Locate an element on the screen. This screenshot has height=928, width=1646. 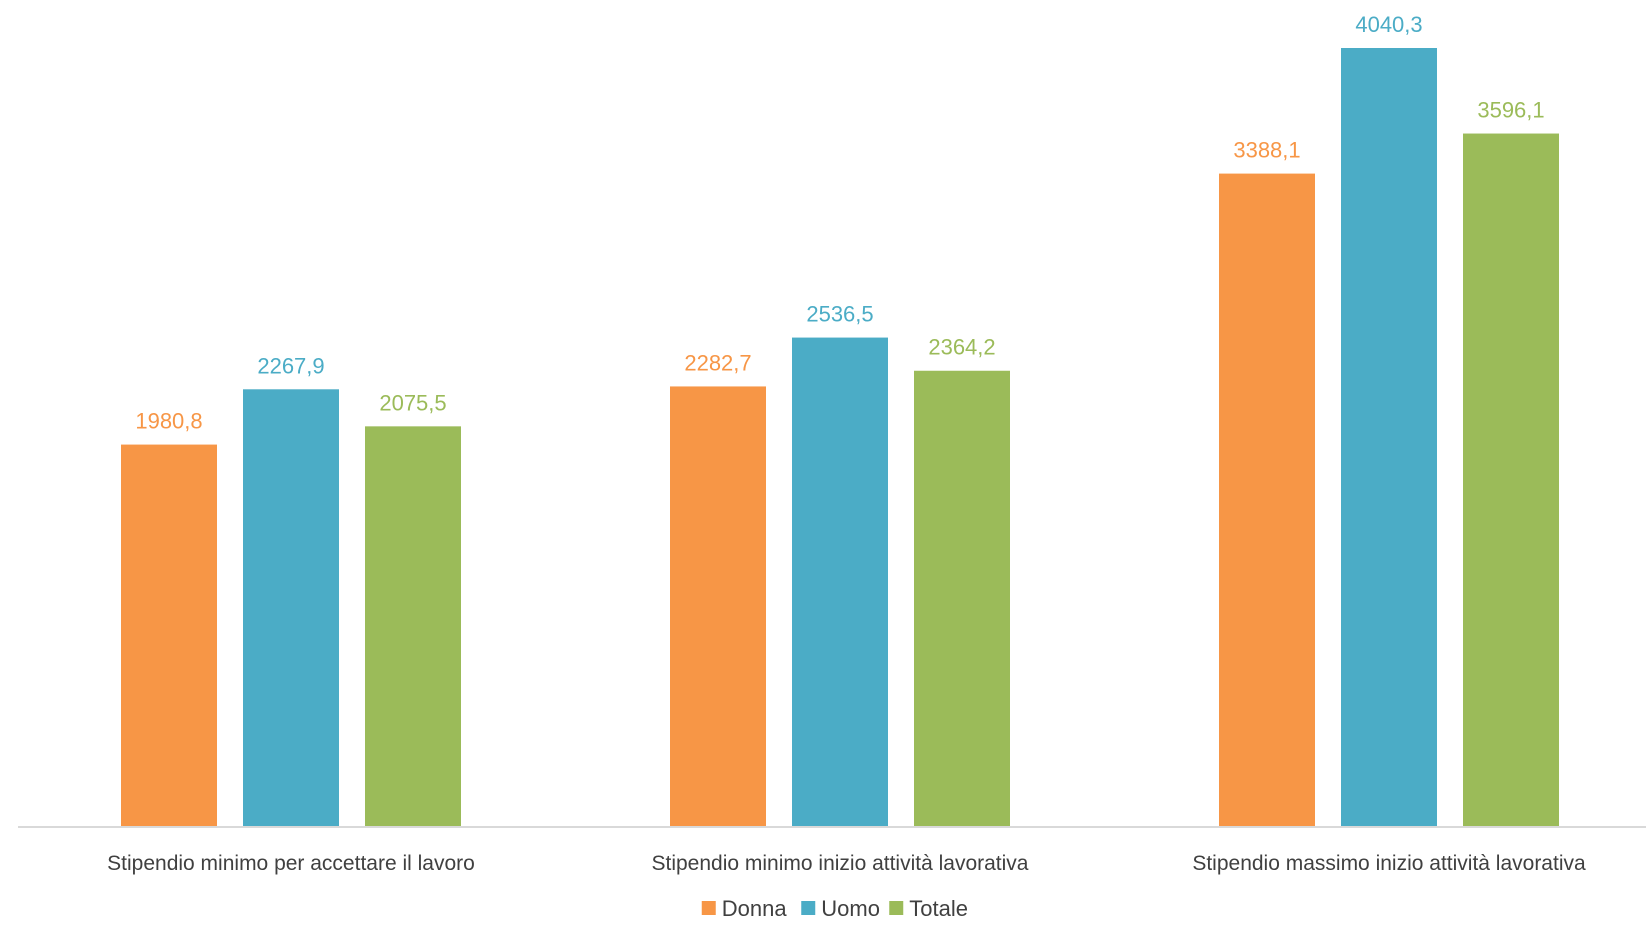
data-label-uomo-2: 2536,5 is located at coordinates (839, 314).